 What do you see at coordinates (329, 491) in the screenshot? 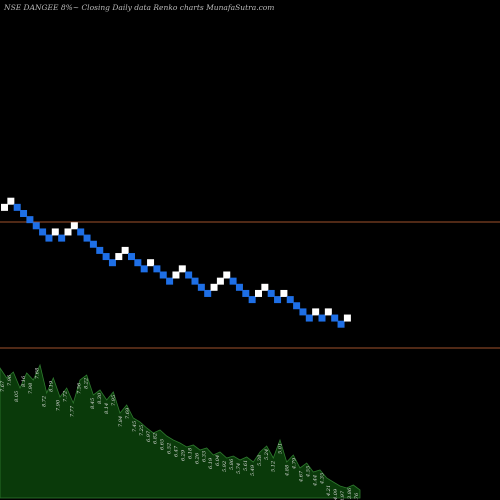
I see `volume-label: 4.21` at bounding box center [329, 491].